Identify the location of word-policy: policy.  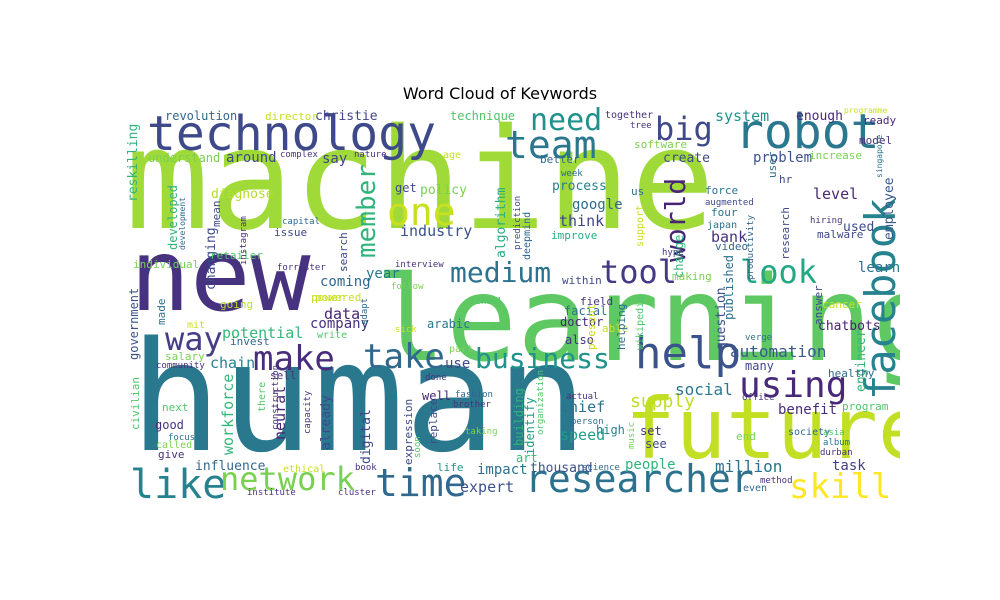
(443, 190).